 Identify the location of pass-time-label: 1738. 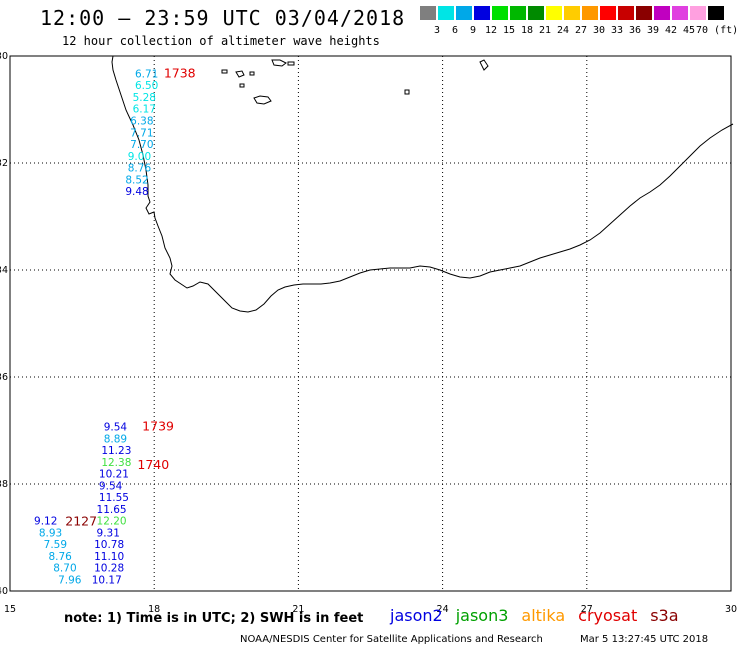
(180, 72).